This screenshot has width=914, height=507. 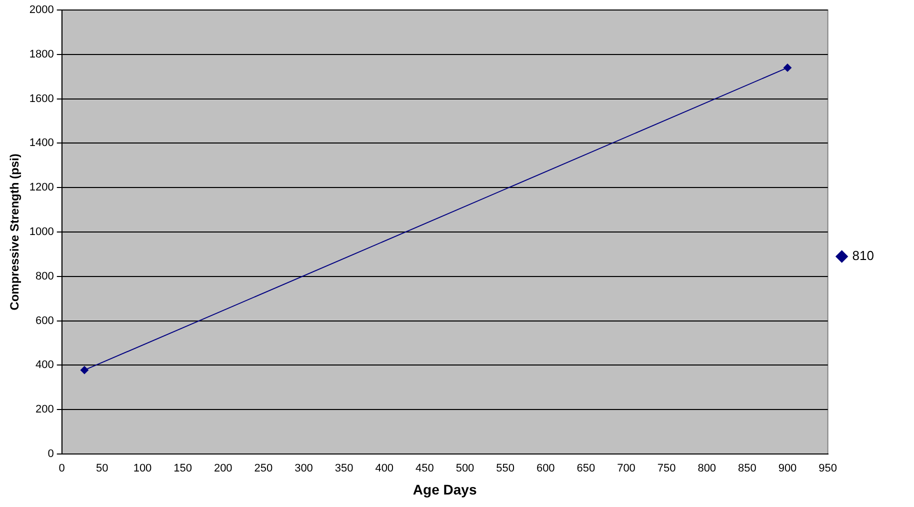 I want to click on y-tick-label: 200, so click(x=45, y=410).